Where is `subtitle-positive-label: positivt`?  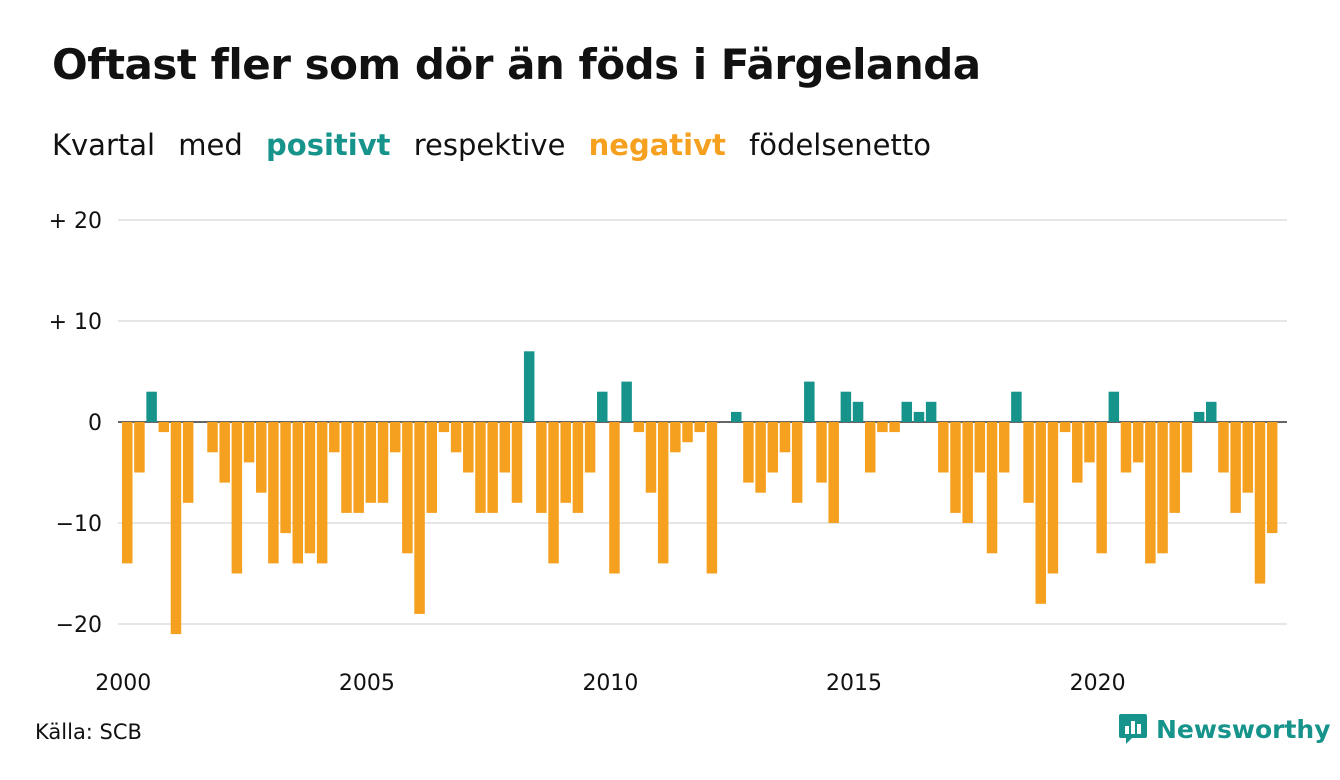
subtitle-positive-label: positivt is located at coordinates (328, 145).